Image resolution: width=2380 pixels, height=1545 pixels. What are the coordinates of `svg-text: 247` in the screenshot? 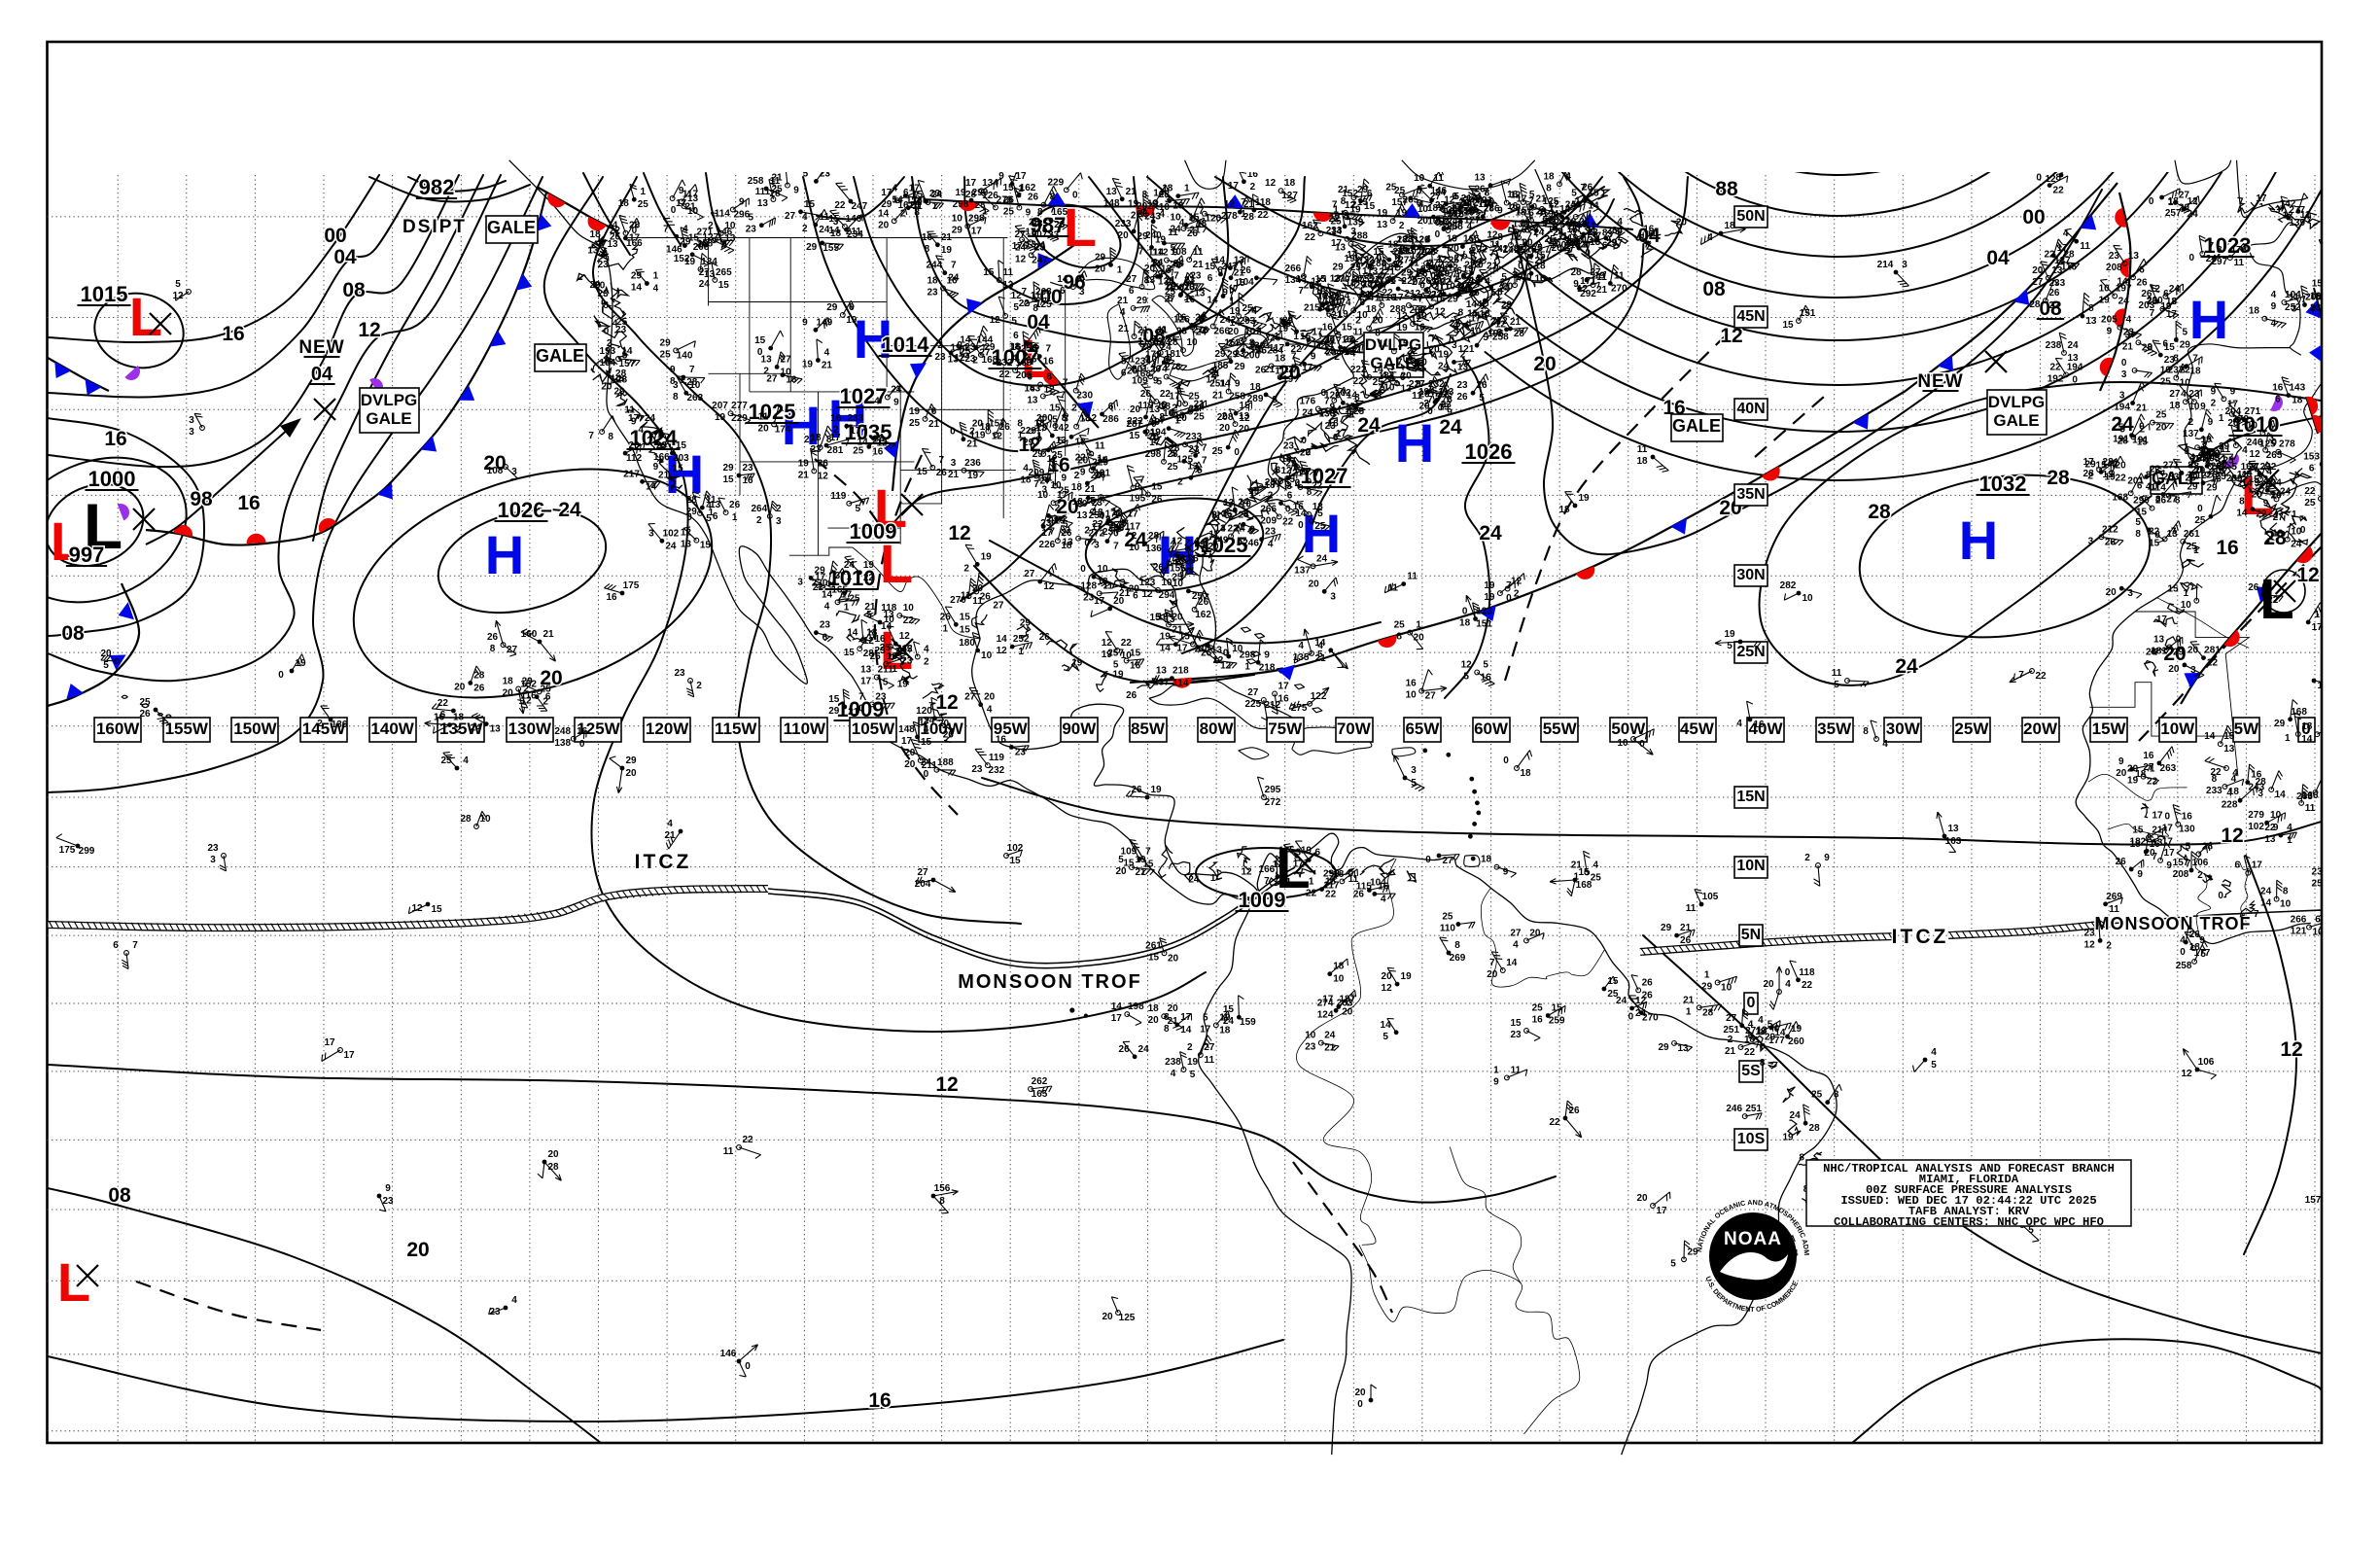 It's located at (860, 206).